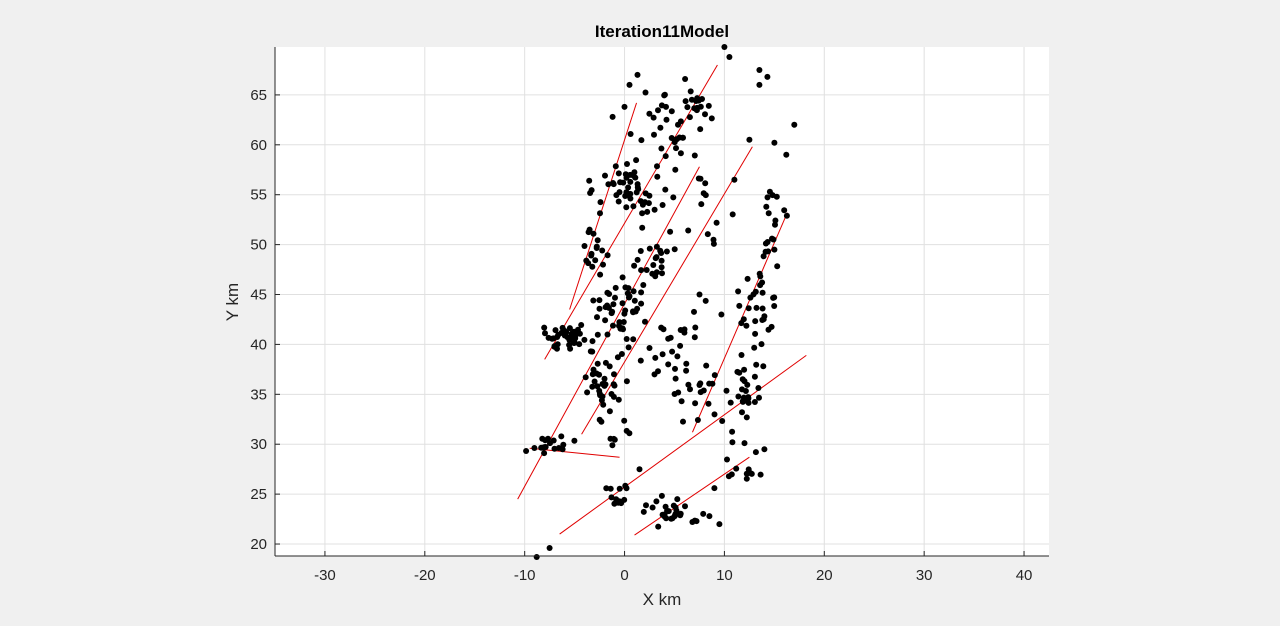 The width and height of the screenshot is (1280, 626). What do you see at coordinates (258, 494) in the screenshot?
I see `y-tick-label: 25` at bounding box center [258, 494].